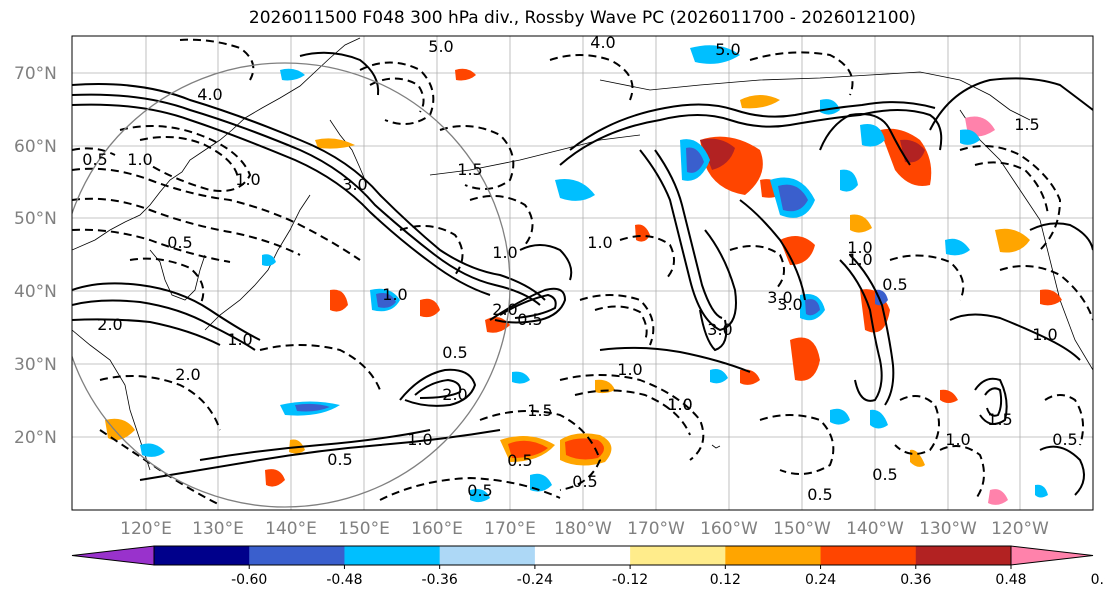 The image size is (1105, 604). I want to click on colorbar-tick-label: 0.60, so click(1098, 580).